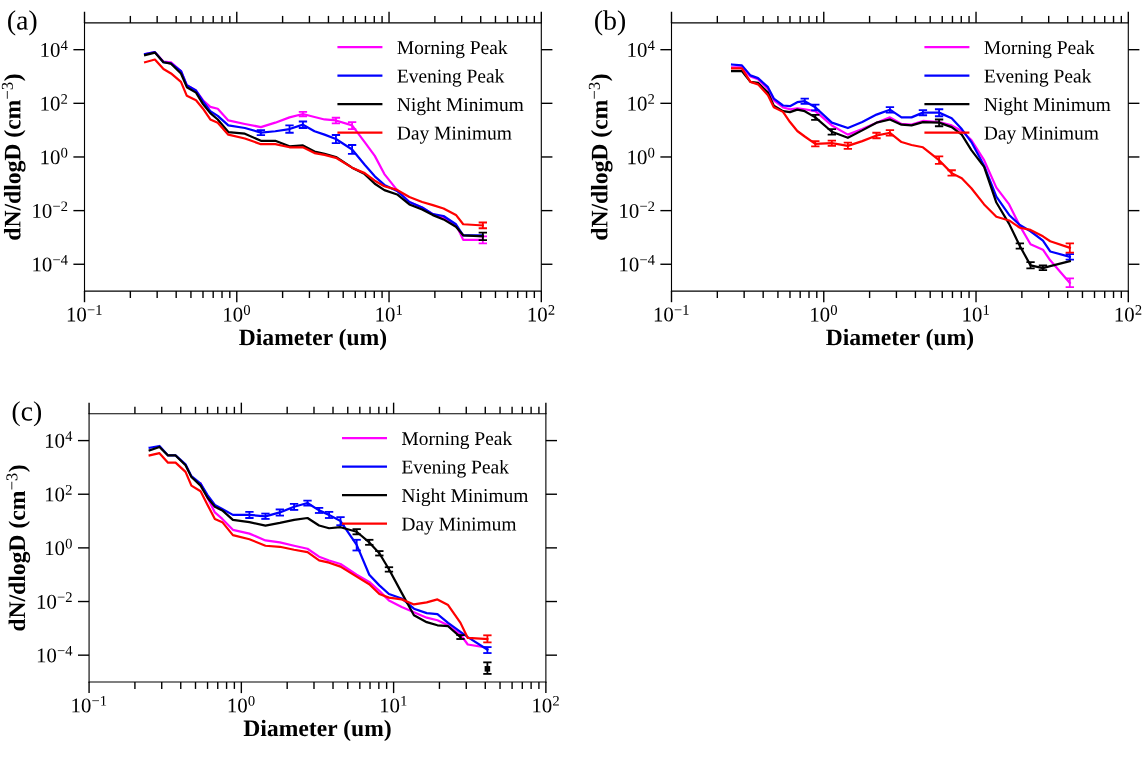  Describe the element at coordinates (27, 414) in the screenshot. I see `chart-title: (c)` at that location.